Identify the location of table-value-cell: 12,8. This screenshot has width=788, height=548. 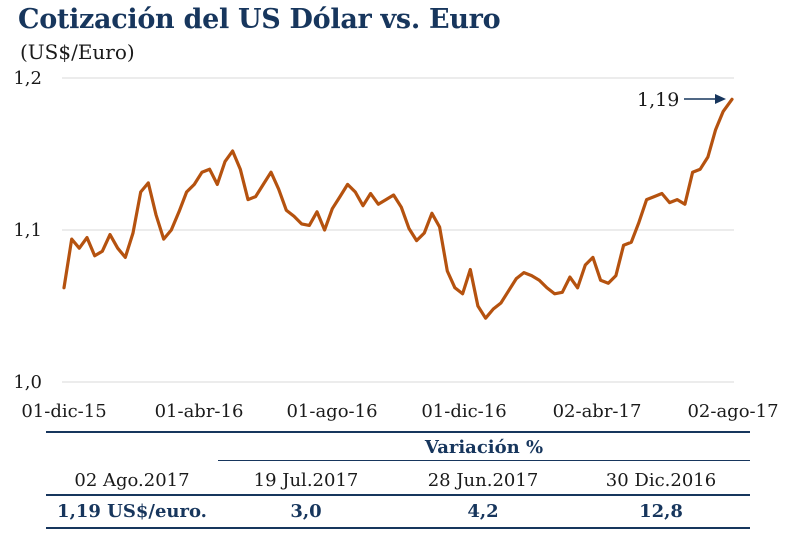
(661, 511).